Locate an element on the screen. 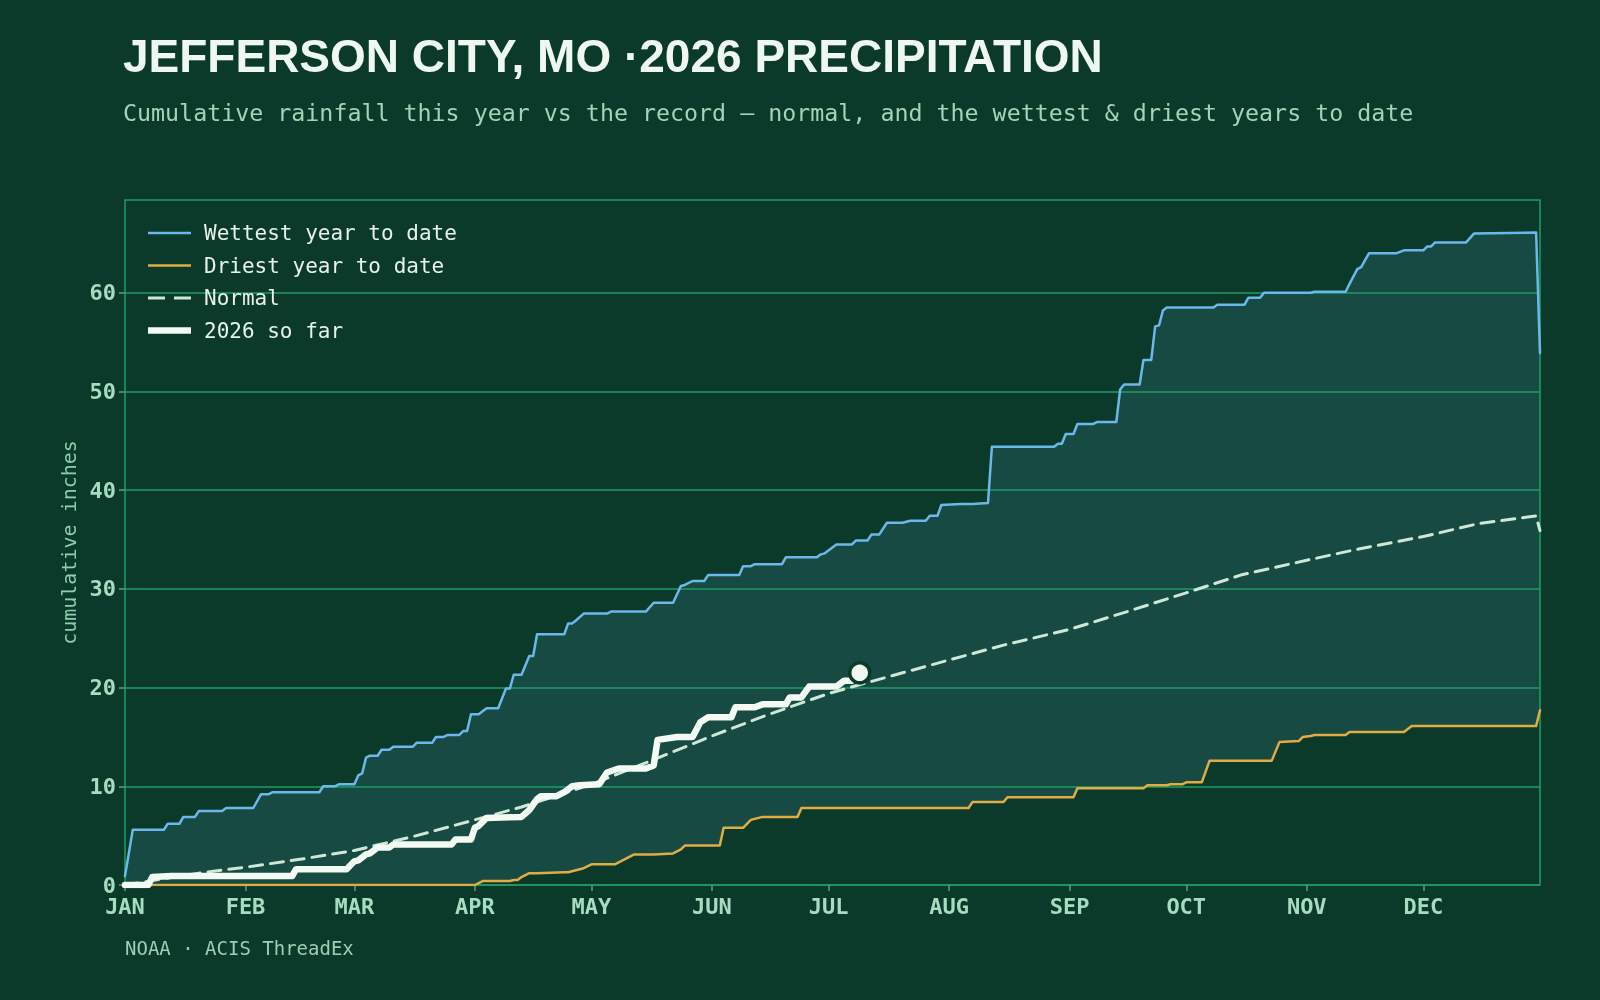  x-tick-label: FEB is located at coordinates (245, 906).